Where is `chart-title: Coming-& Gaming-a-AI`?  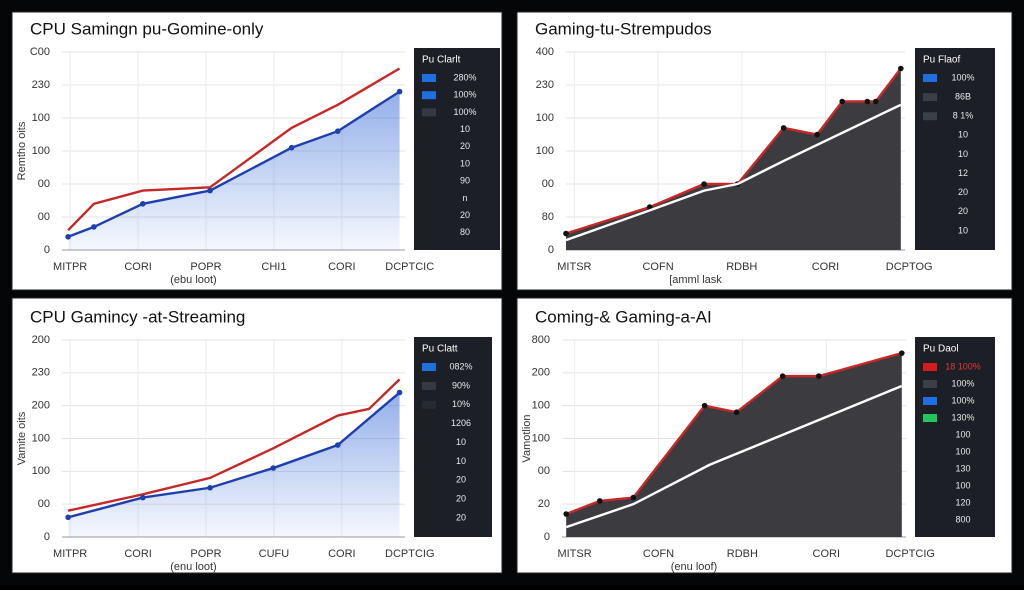
chart-title: Coming-& Gaming-a-AI is located at coordinates (623, 316).